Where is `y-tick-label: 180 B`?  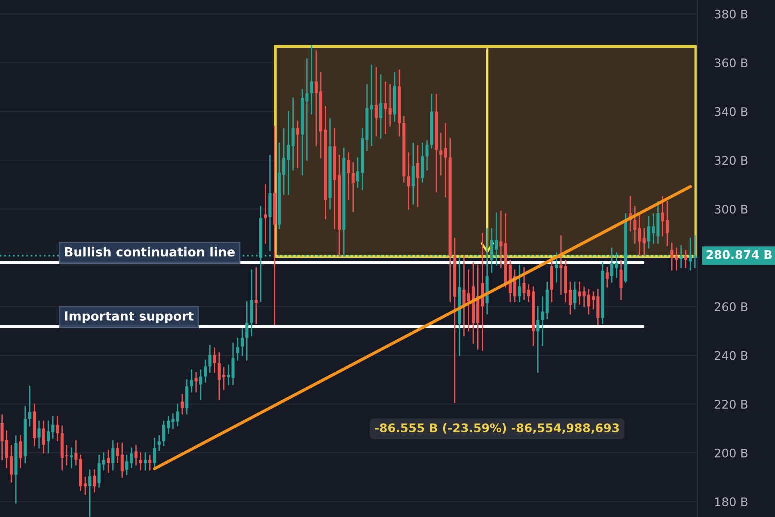 y-tick-label: 180 B is located at coordinates (731, 502).